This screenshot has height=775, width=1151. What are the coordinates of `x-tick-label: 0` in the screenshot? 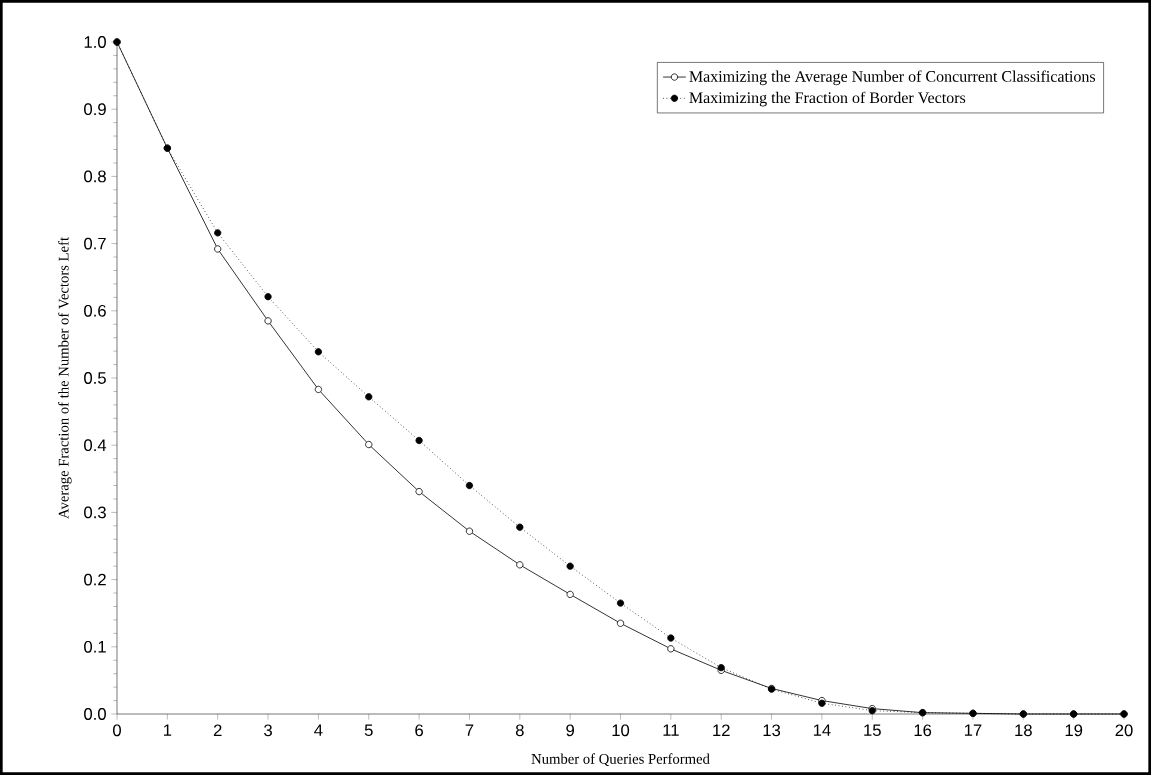 It's located at (117, 730).